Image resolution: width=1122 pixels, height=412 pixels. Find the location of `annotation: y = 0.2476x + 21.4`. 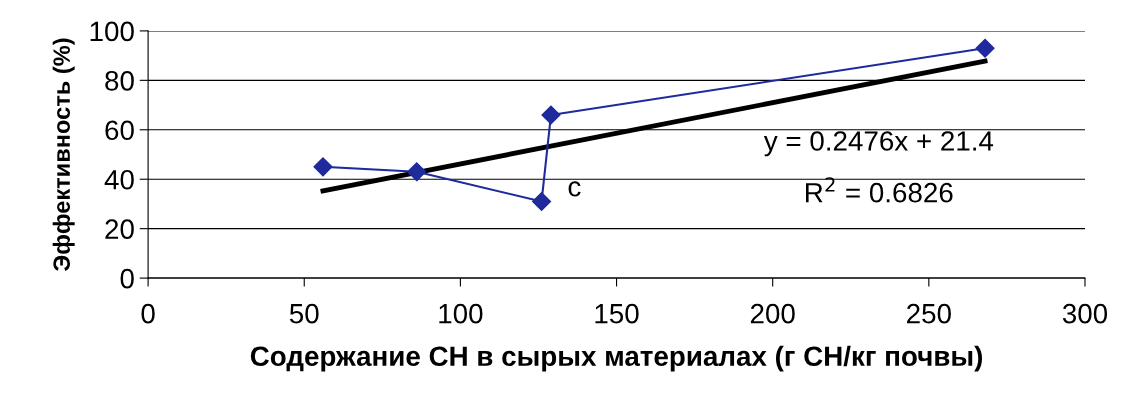

annotation: y = 0.2476x + 21.4 is located at coordinates (878, 144).